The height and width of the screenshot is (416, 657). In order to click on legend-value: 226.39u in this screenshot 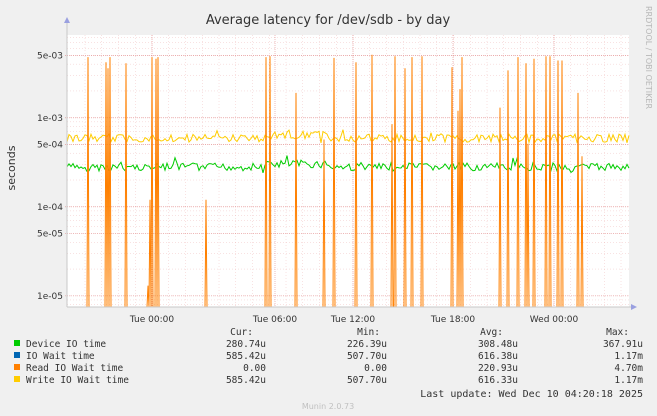, I will do `click(367, 344)`.